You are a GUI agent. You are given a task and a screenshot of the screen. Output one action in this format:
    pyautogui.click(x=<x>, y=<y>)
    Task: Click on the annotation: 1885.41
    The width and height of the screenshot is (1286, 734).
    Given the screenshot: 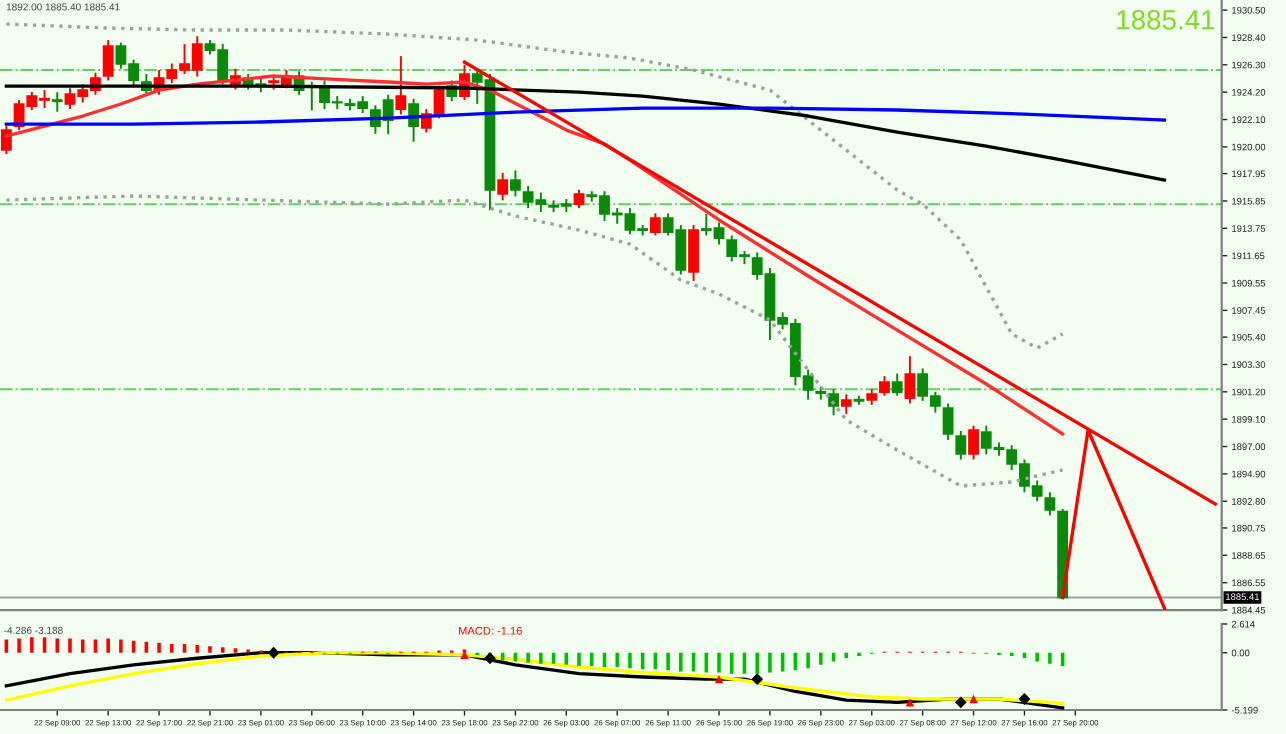 What is the action you would take?
    pyautogui.click(x=1166, y=19)
    